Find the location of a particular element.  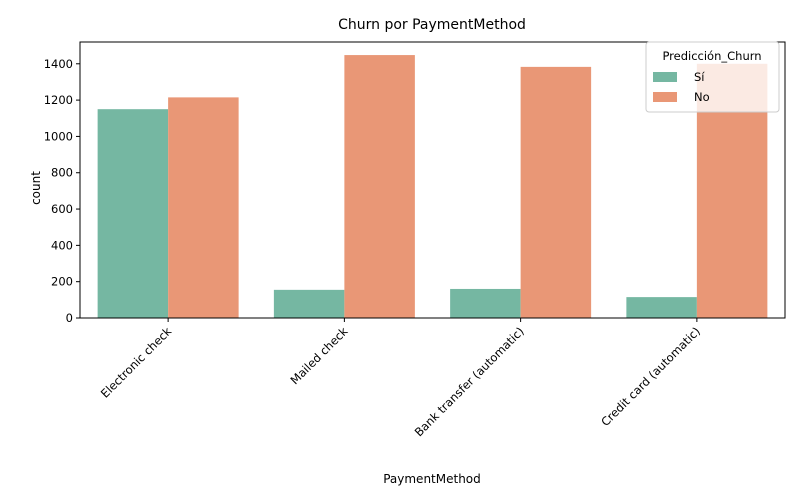

y-axis-label: count is located at coordinates (36, 188).